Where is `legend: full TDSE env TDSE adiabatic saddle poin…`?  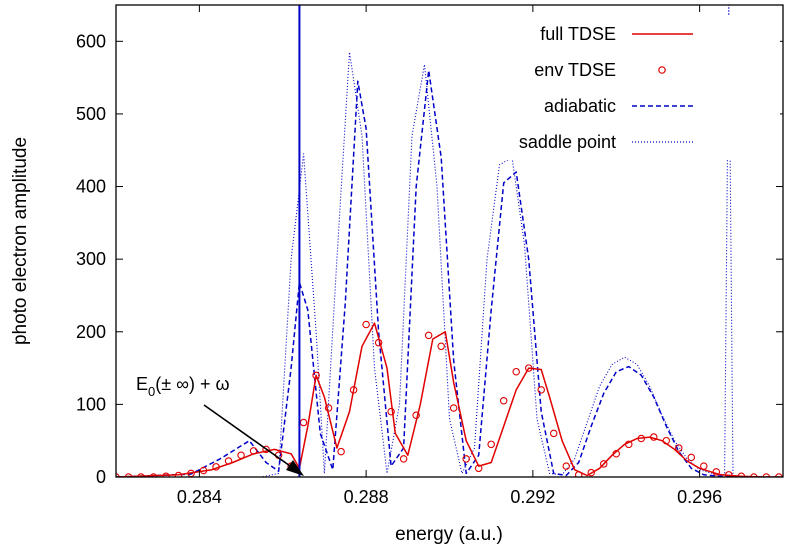
legend: full TDSE env TDSE adiabatic saddle poin… is located at coordinates (630, 87).